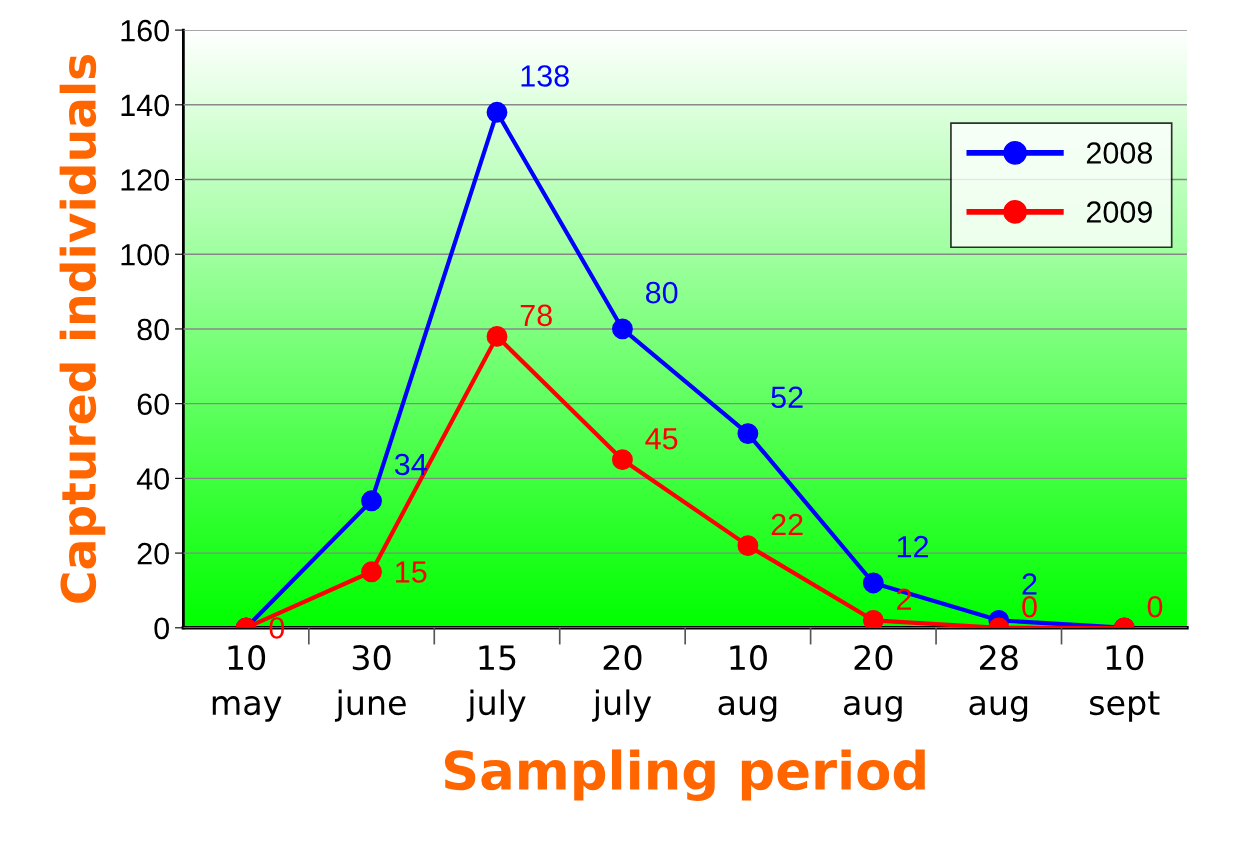 Image resolution: width=1239 pixels, height=860 pixels. What do you see at coordinates (411, 572) in the screenshot?
I see `data-label: 15` at bounding box center [411, 572].